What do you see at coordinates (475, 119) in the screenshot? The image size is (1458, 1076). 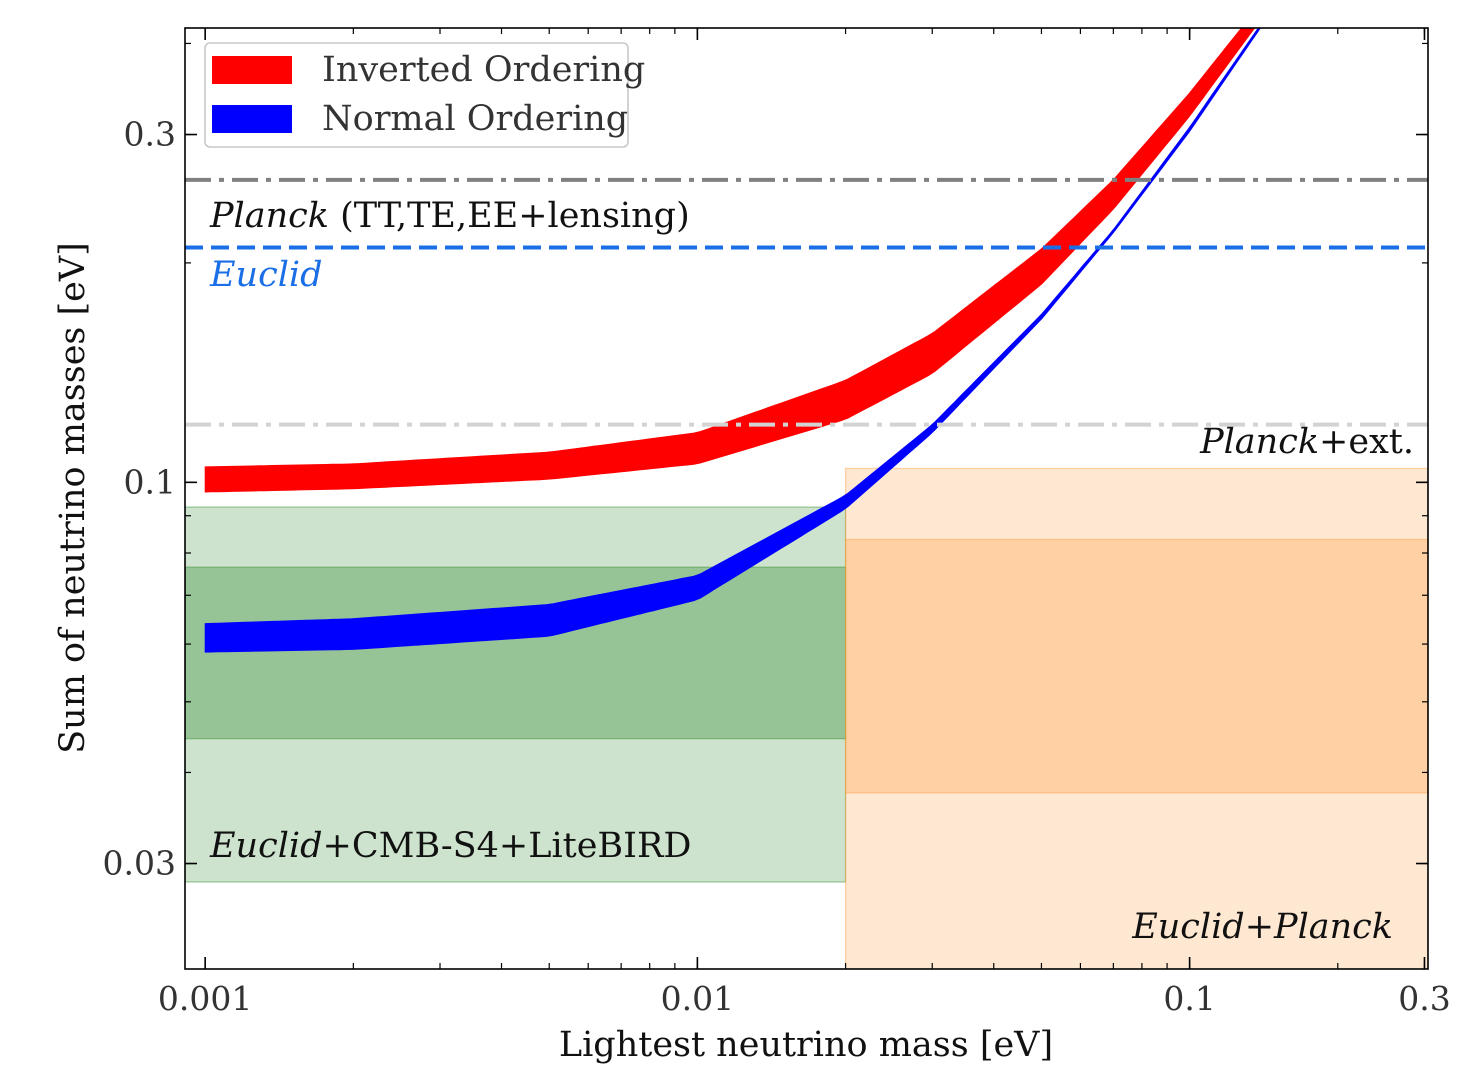 I see `legend-label-normal: Normal Ordering` at bounding box center [475, 119].